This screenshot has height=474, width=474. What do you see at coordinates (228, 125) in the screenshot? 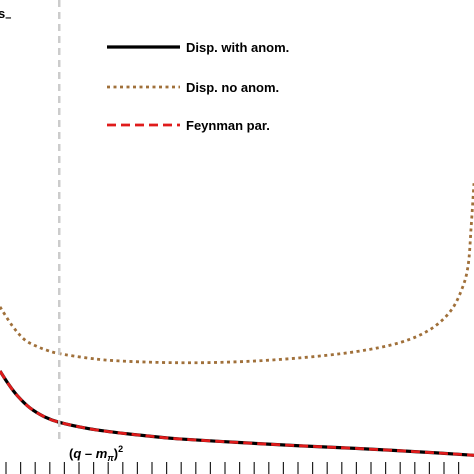
I see `legend-label-feynman-par: Feynman par.` at bounding box center [228, 125].